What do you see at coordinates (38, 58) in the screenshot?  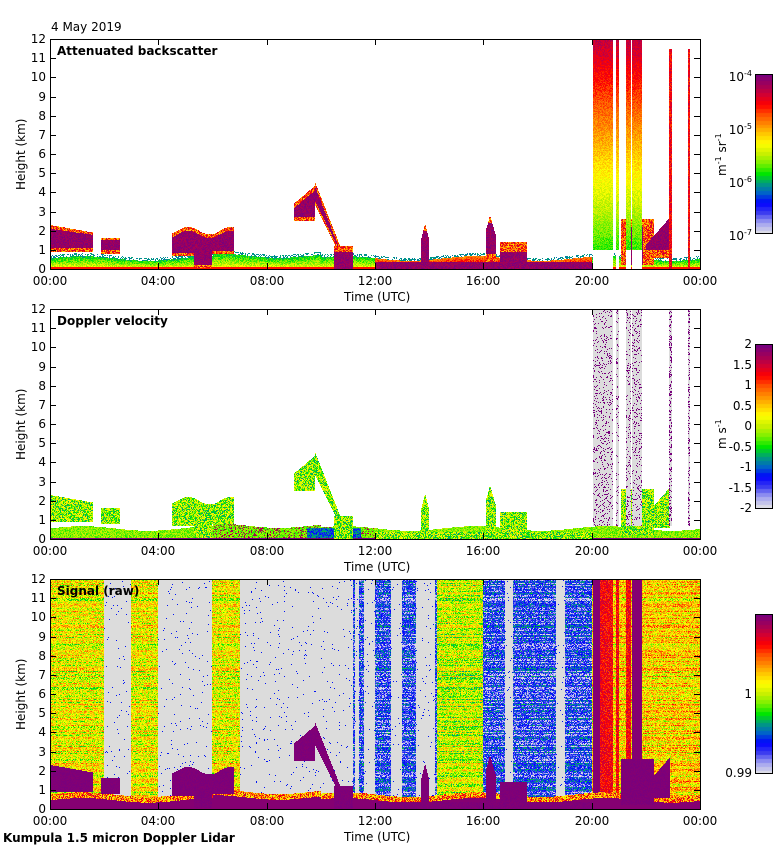 I see `panel-1-ytick-label: 11` at bounding box center [38, 58].